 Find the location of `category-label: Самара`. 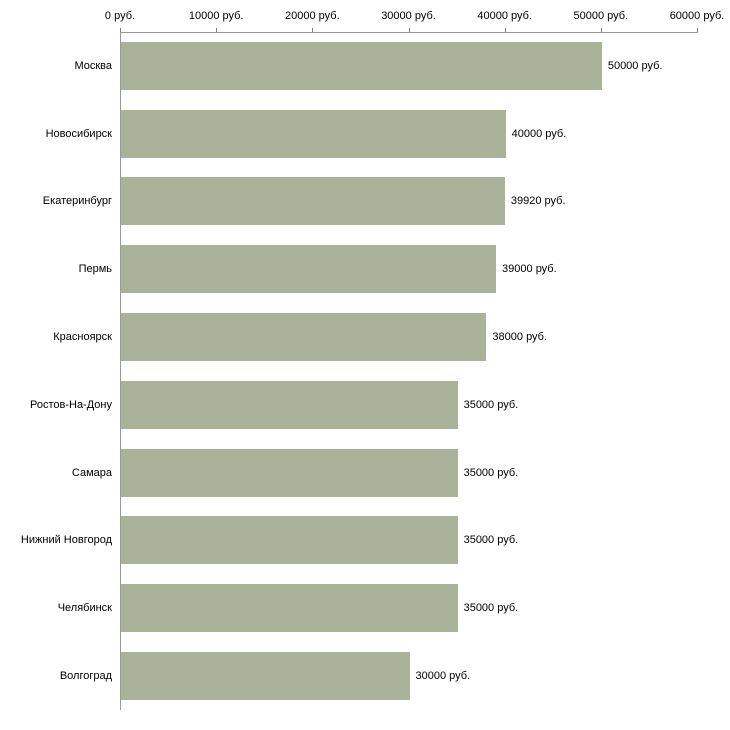

category-label: Самара is located at coordinates (91, 472).